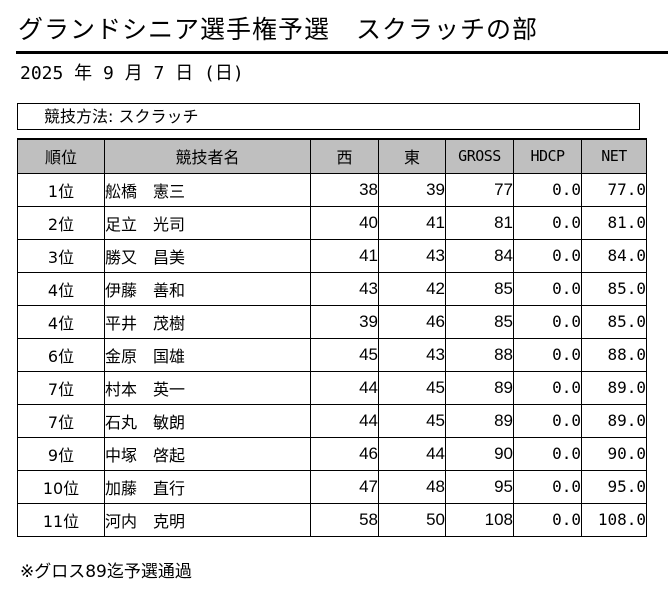 Image resolution: width=671 pixels, height=606 pixels. I want to click on east-score-cell: 50, so click(412, 519).